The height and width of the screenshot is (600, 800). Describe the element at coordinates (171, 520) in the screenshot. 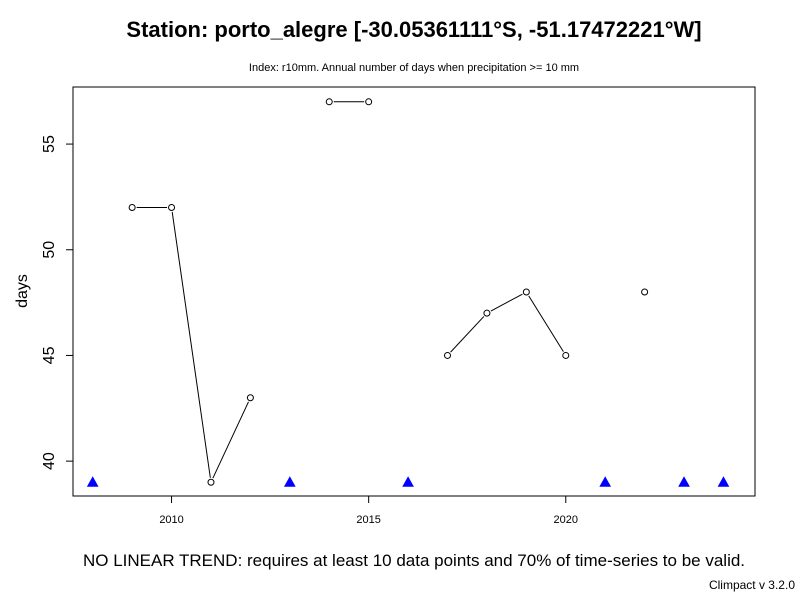

I see `x-tick-label: 2010` at that location.